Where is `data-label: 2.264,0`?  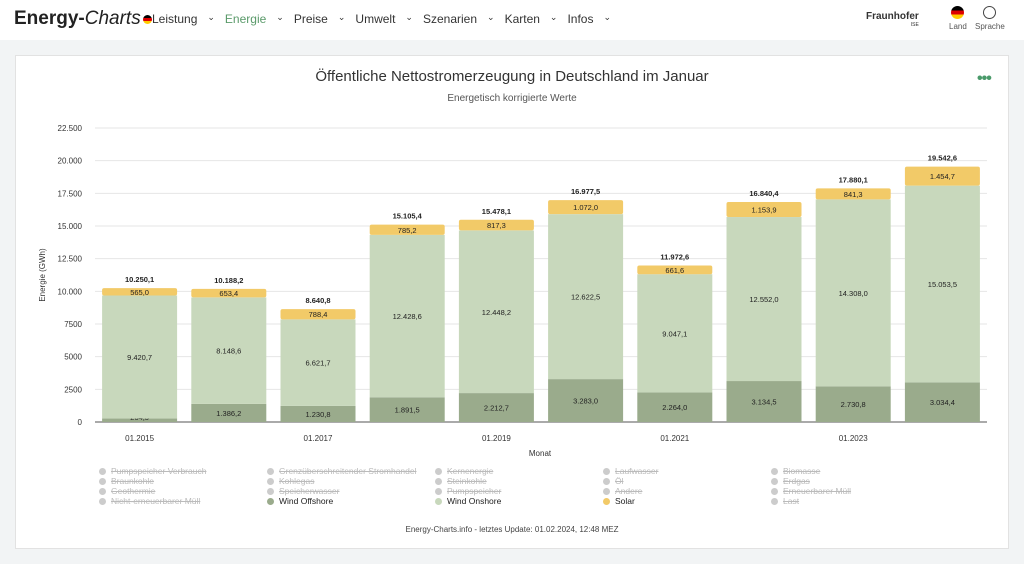
data-label: 2.264,0 is located at coordinates (674, 407).